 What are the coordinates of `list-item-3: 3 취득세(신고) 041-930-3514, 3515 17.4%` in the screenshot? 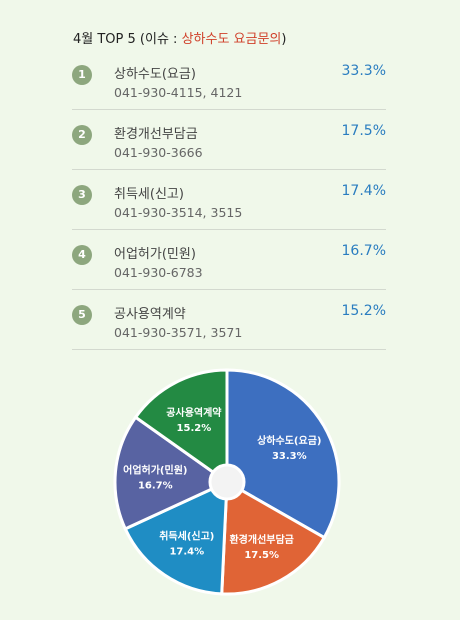 It's located at (229, 200).